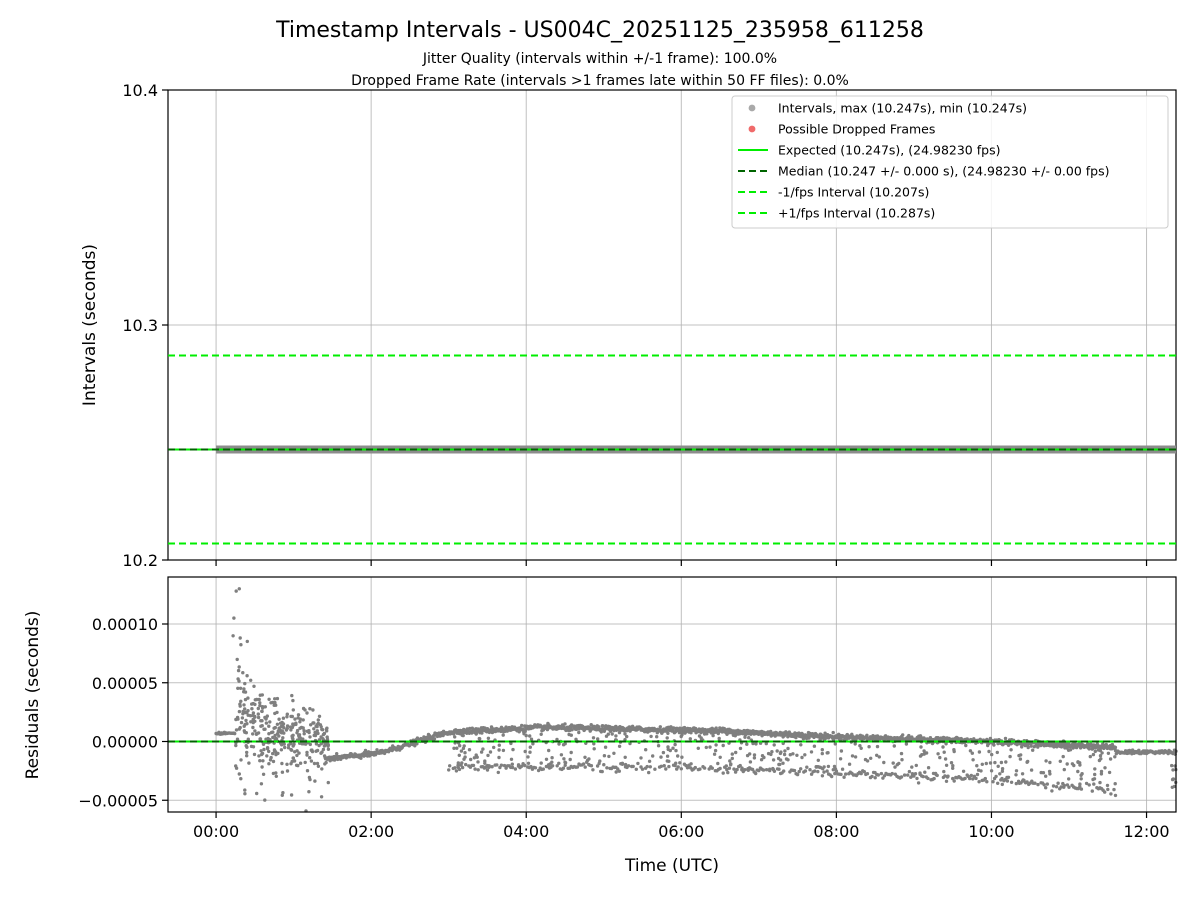 This screenshot has width=1200, height=900. What do you see at coordinates (902, 108) in the screenshot?
I see `legend-label: Intervals, max (10.247s), min (10.247s)` at bounding box center [902, 108].